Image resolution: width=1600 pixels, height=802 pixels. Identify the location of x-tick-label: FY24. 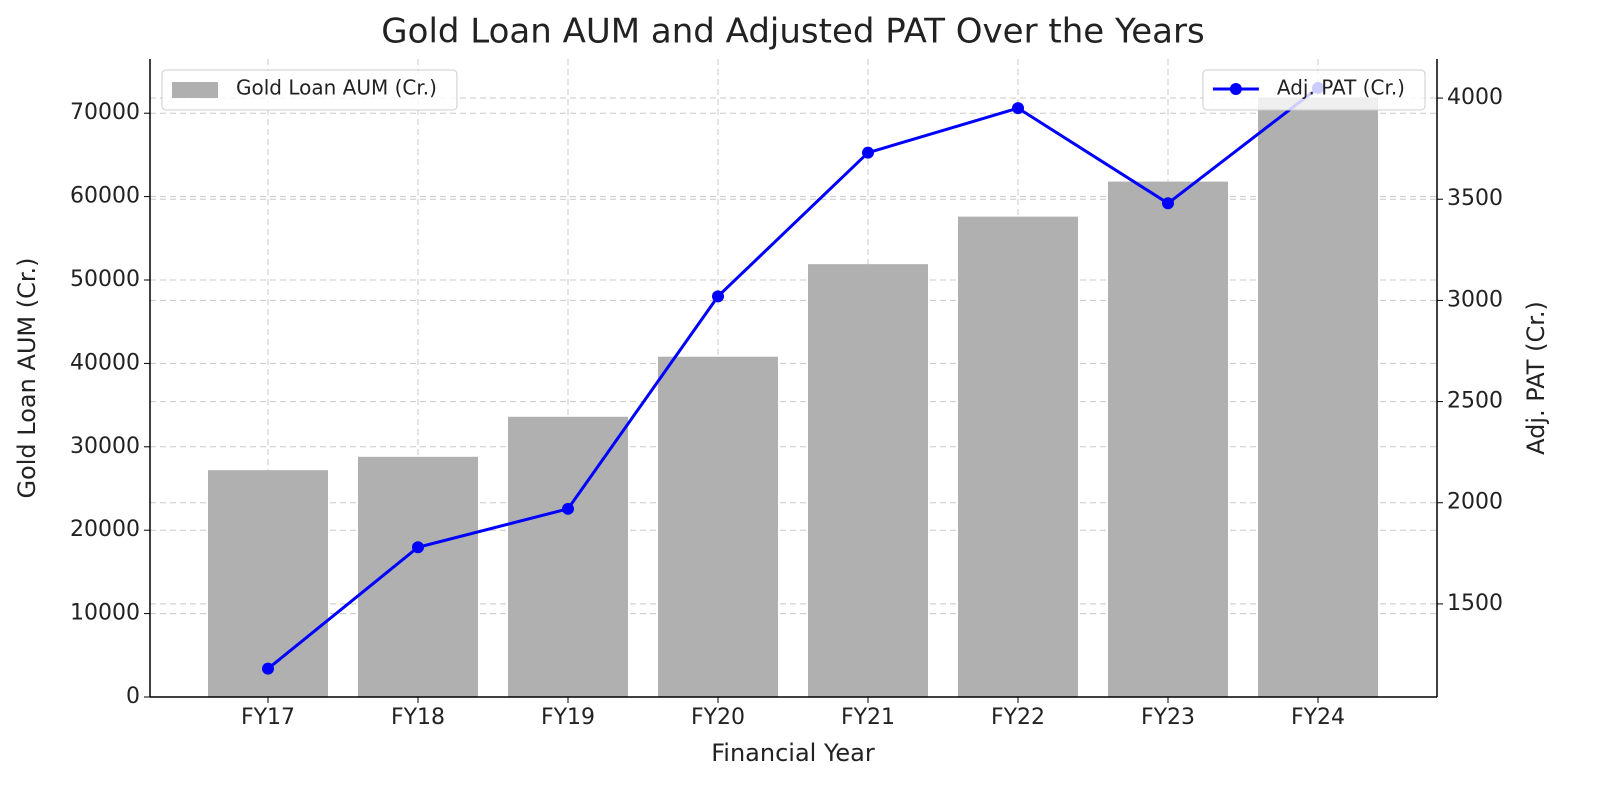
(1318, 717).